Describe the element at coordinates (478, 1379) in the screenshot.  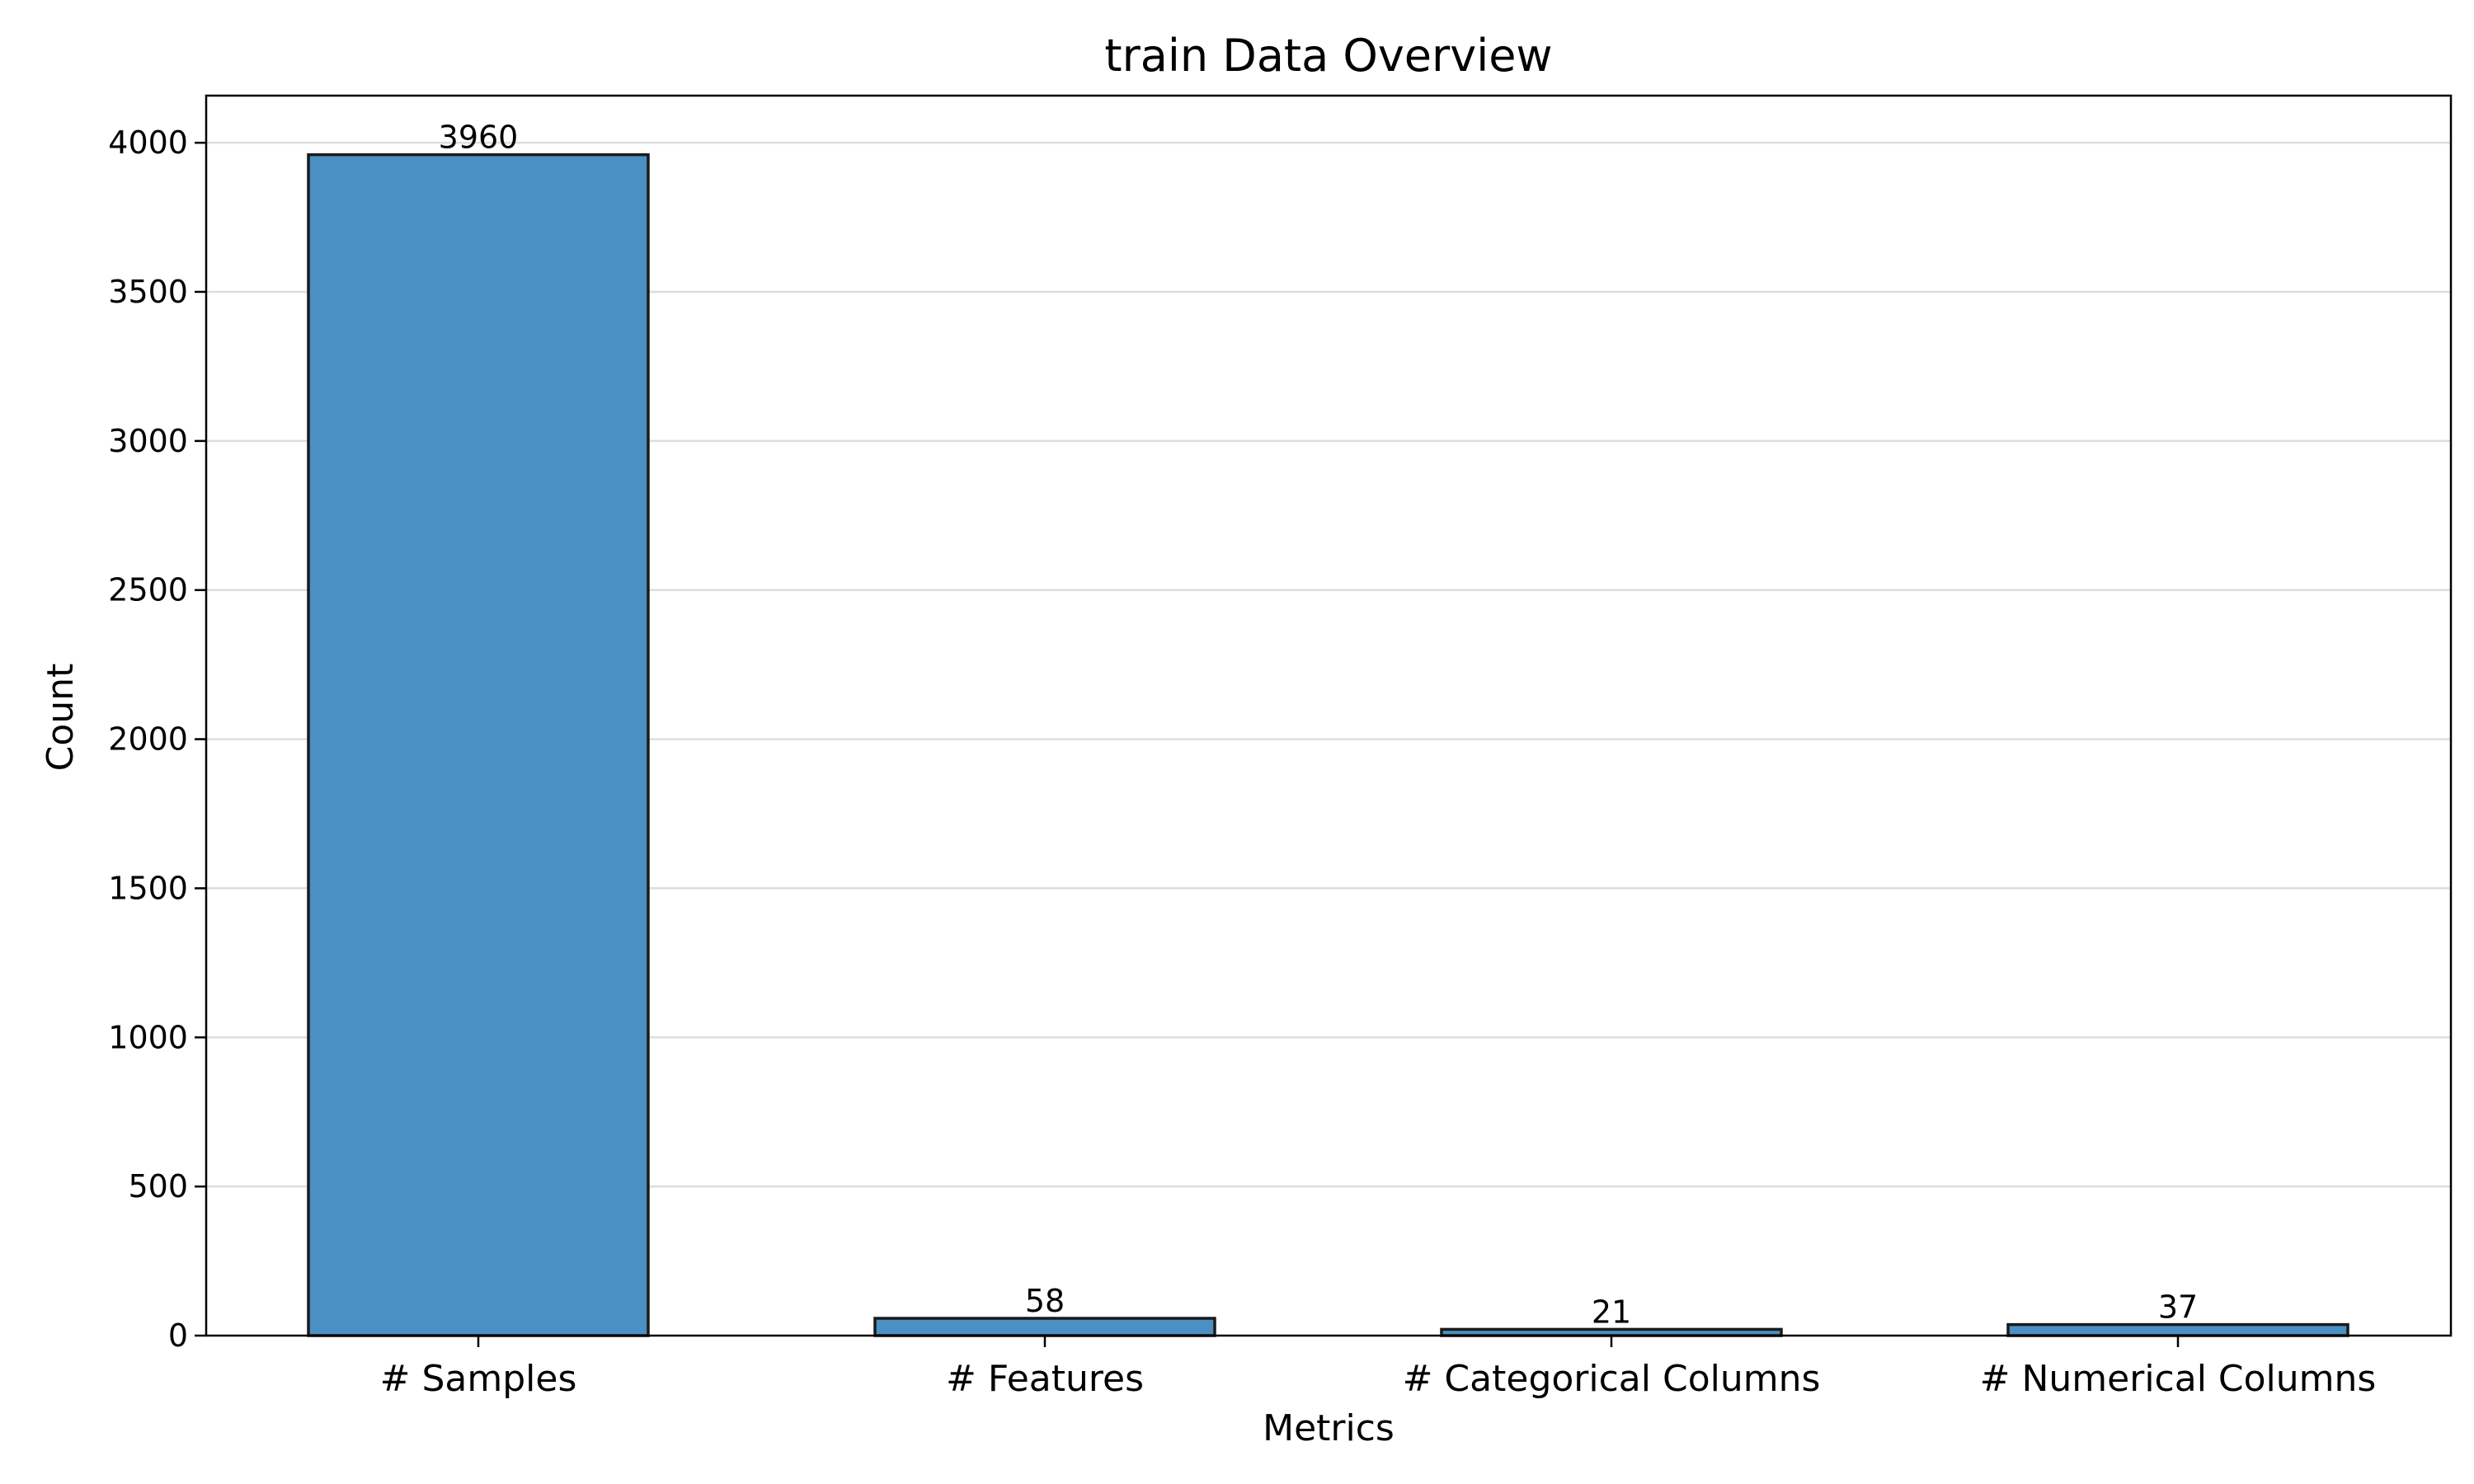
I see `x-tick-label: # Samples` at that location.